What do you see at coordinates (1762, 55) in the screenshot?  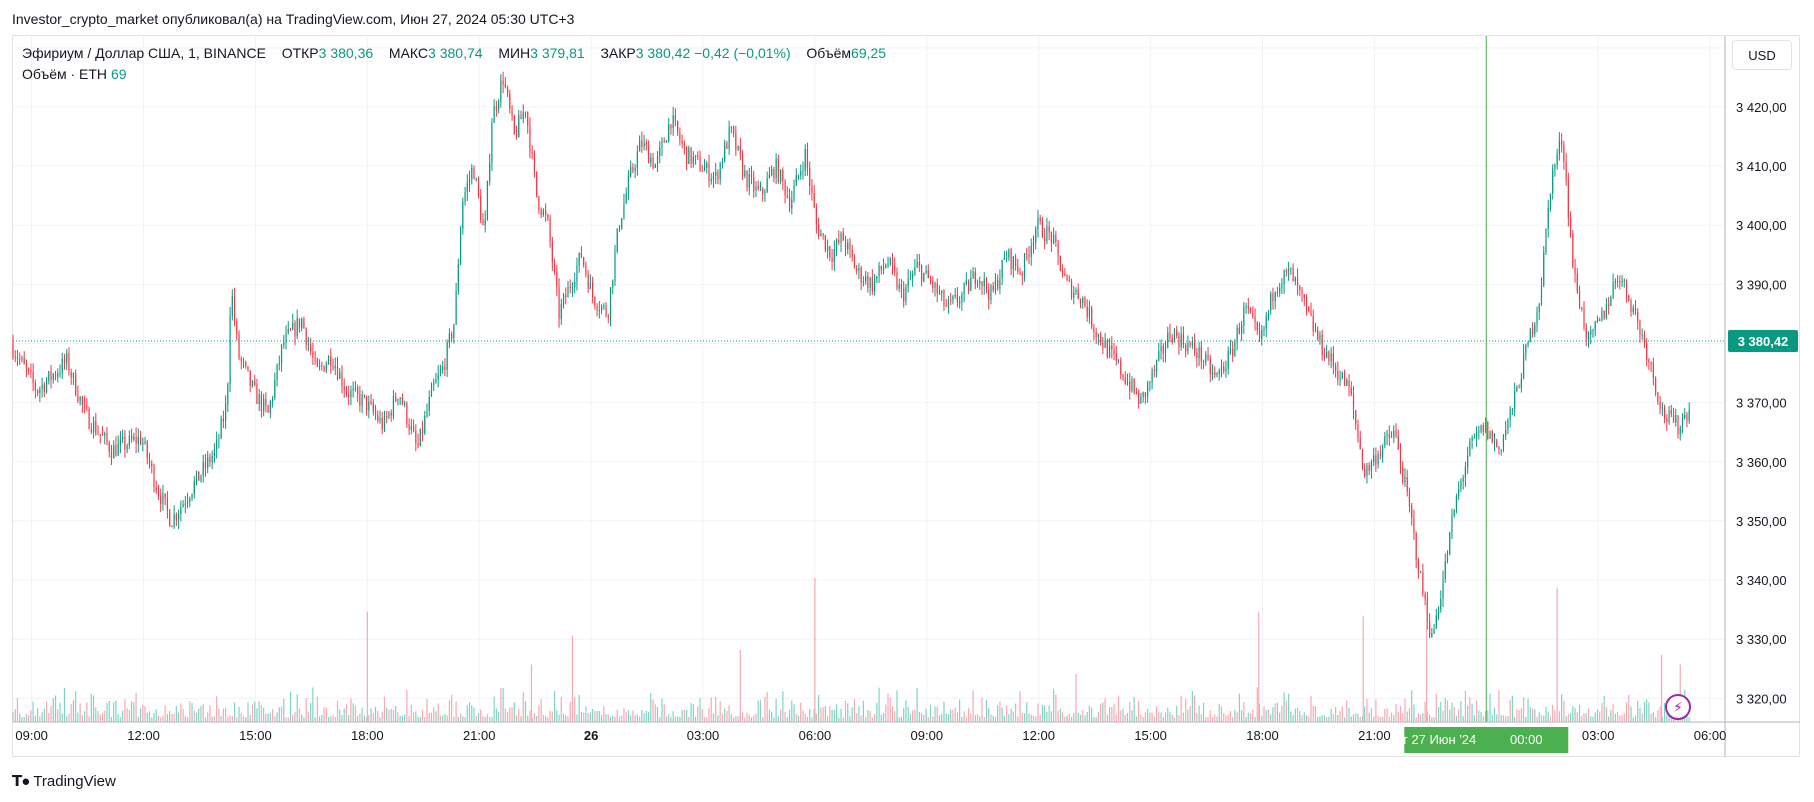 I see `currency-button: USD` at bounding box center [1762, 55].